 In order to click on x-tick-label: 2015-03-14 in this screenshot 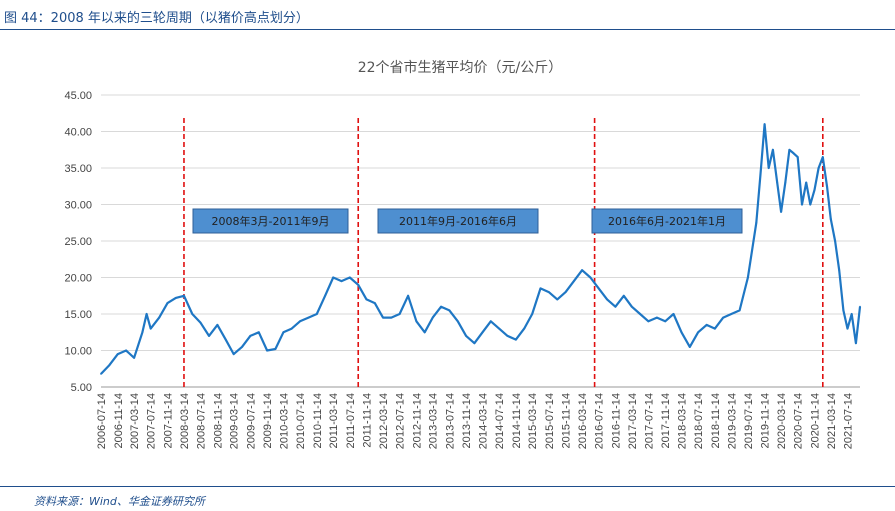, I will do `click(533, 421)`.